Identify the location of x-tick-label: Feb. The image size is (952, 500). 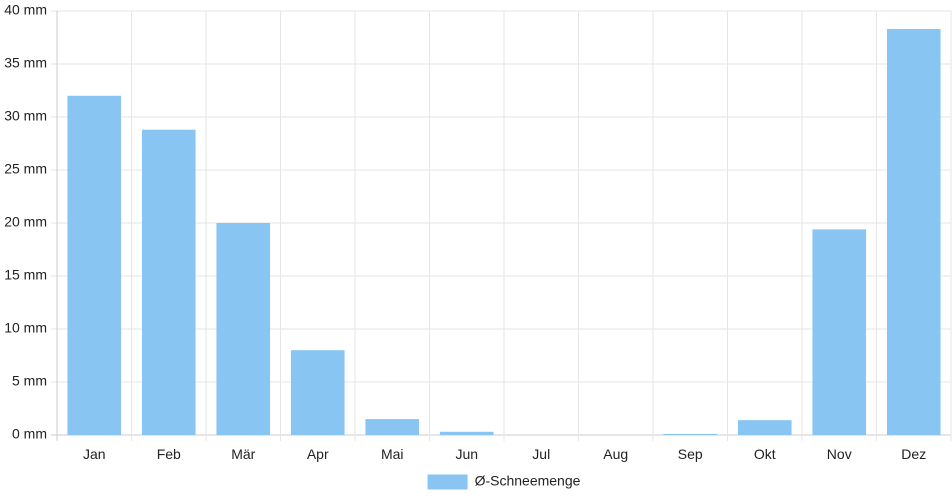
(169, 454).